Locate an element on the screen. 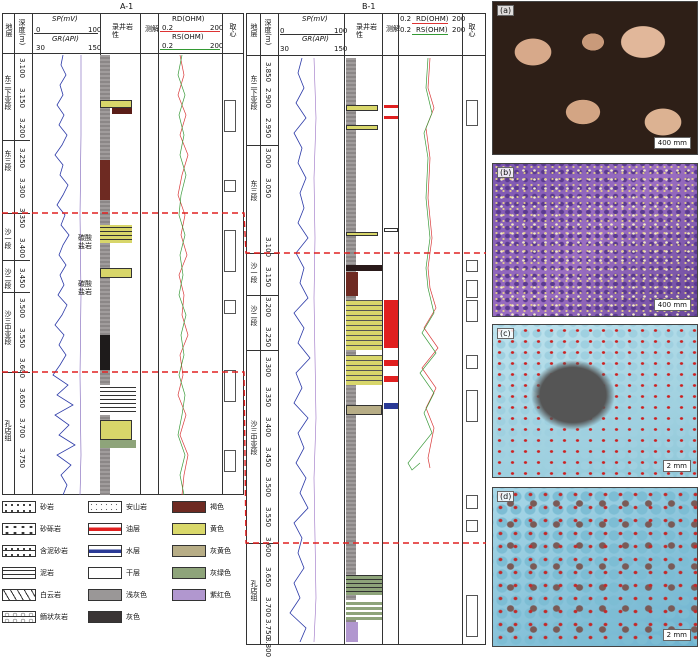 This screenshot has width=700, height=657. photo-label: (d) is located at coordinates (506, 496).